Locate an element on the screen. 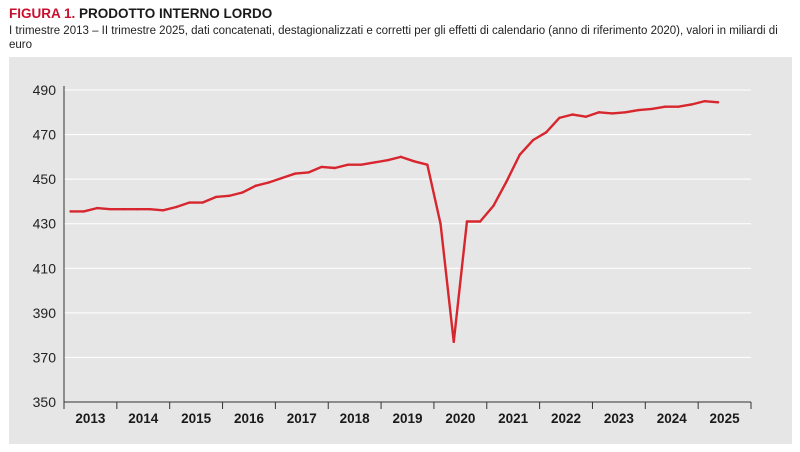 The height and width of the screenshot is (452, 800). x-tick-label: 2022 is located at coordinates (566, 418).